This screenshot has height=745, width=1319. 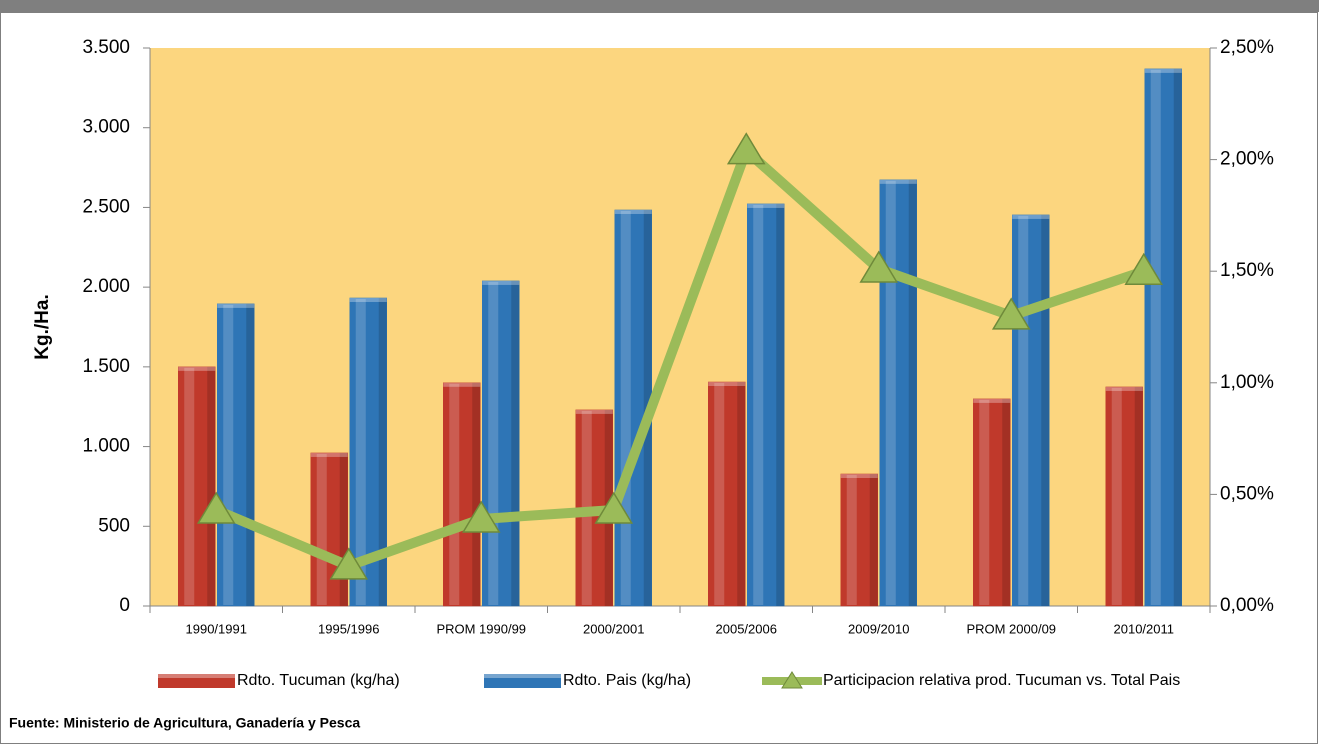 I want to click on header-bar, so click(x=659, y=6).